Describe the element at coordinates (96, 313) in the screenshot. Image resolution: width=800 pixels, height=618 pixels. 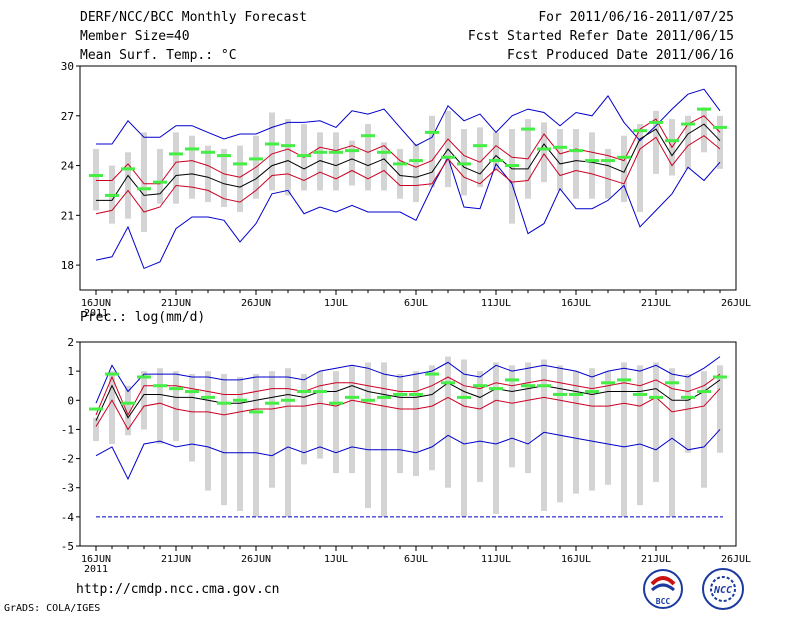
I see `temp-year-label: 2011` at that location.